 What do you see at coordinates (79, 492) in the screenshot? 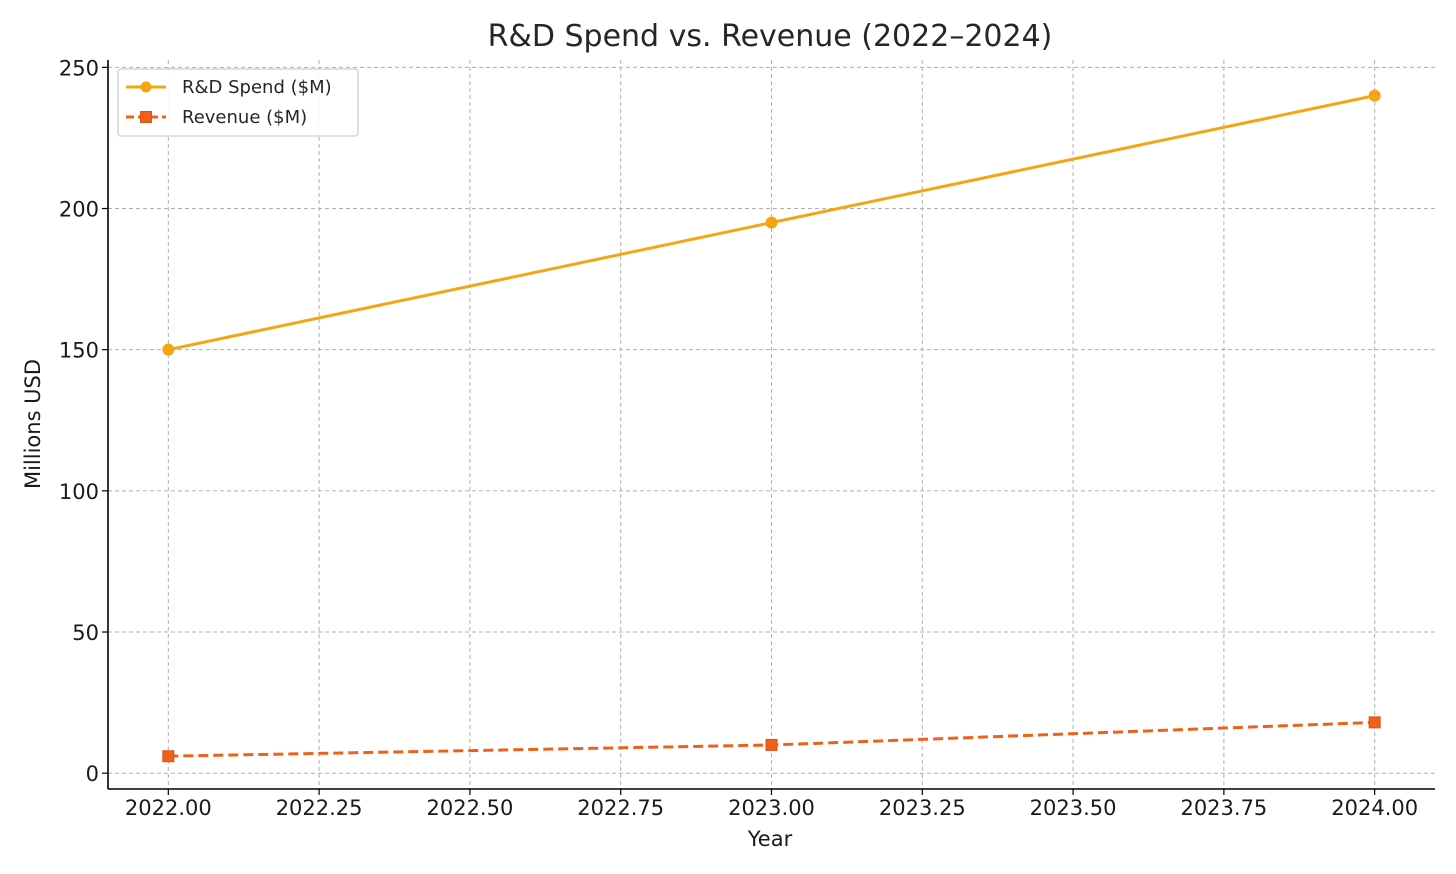
I see `y-tick-label: 100` at bounding box center [79, 492].